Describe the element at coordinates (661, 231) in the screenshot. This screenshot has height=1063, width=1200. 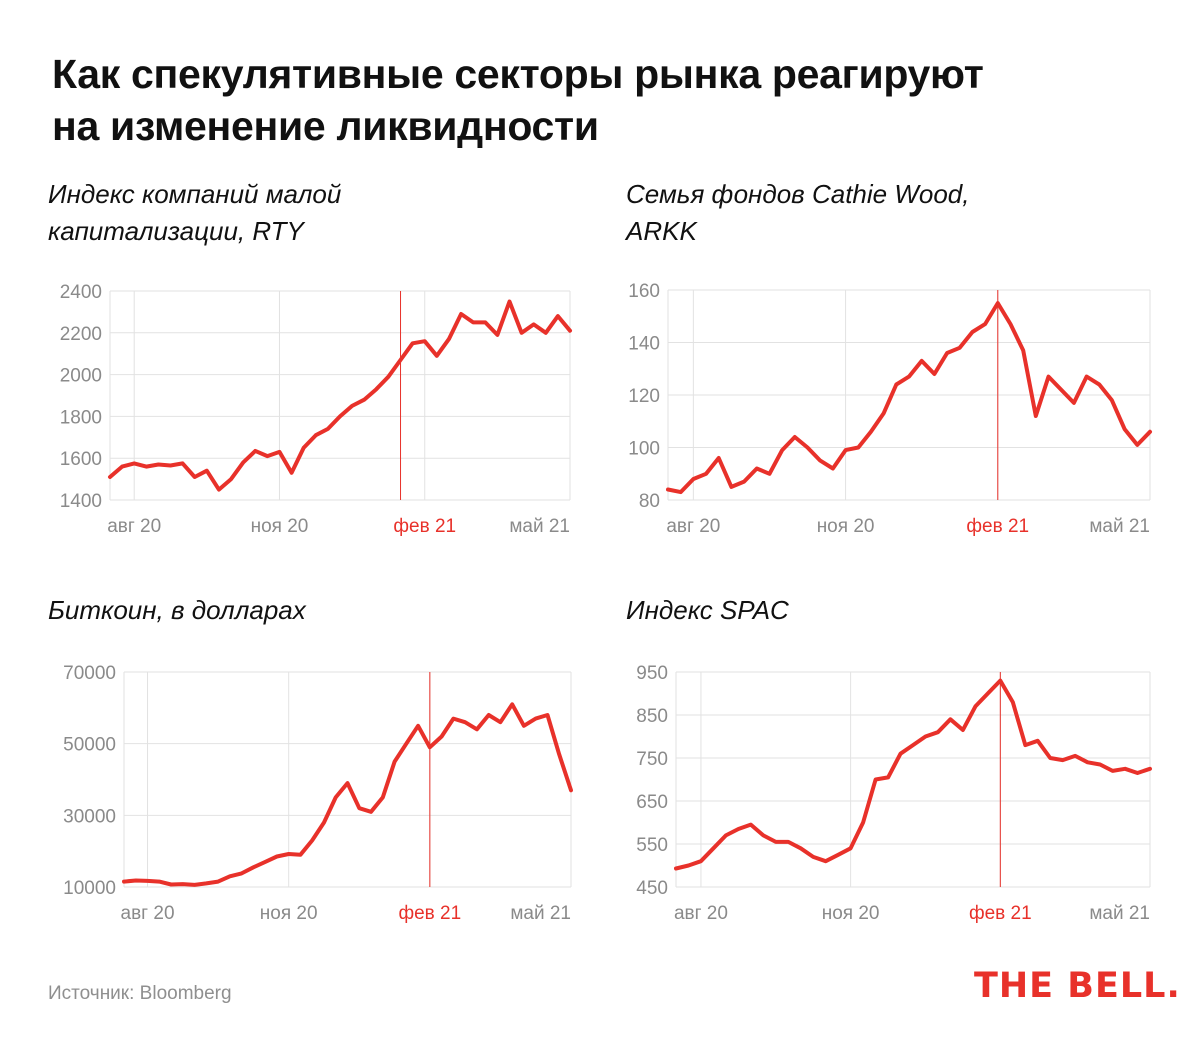
I see `panel-title-arkk-line-2: ARKK` at that location.